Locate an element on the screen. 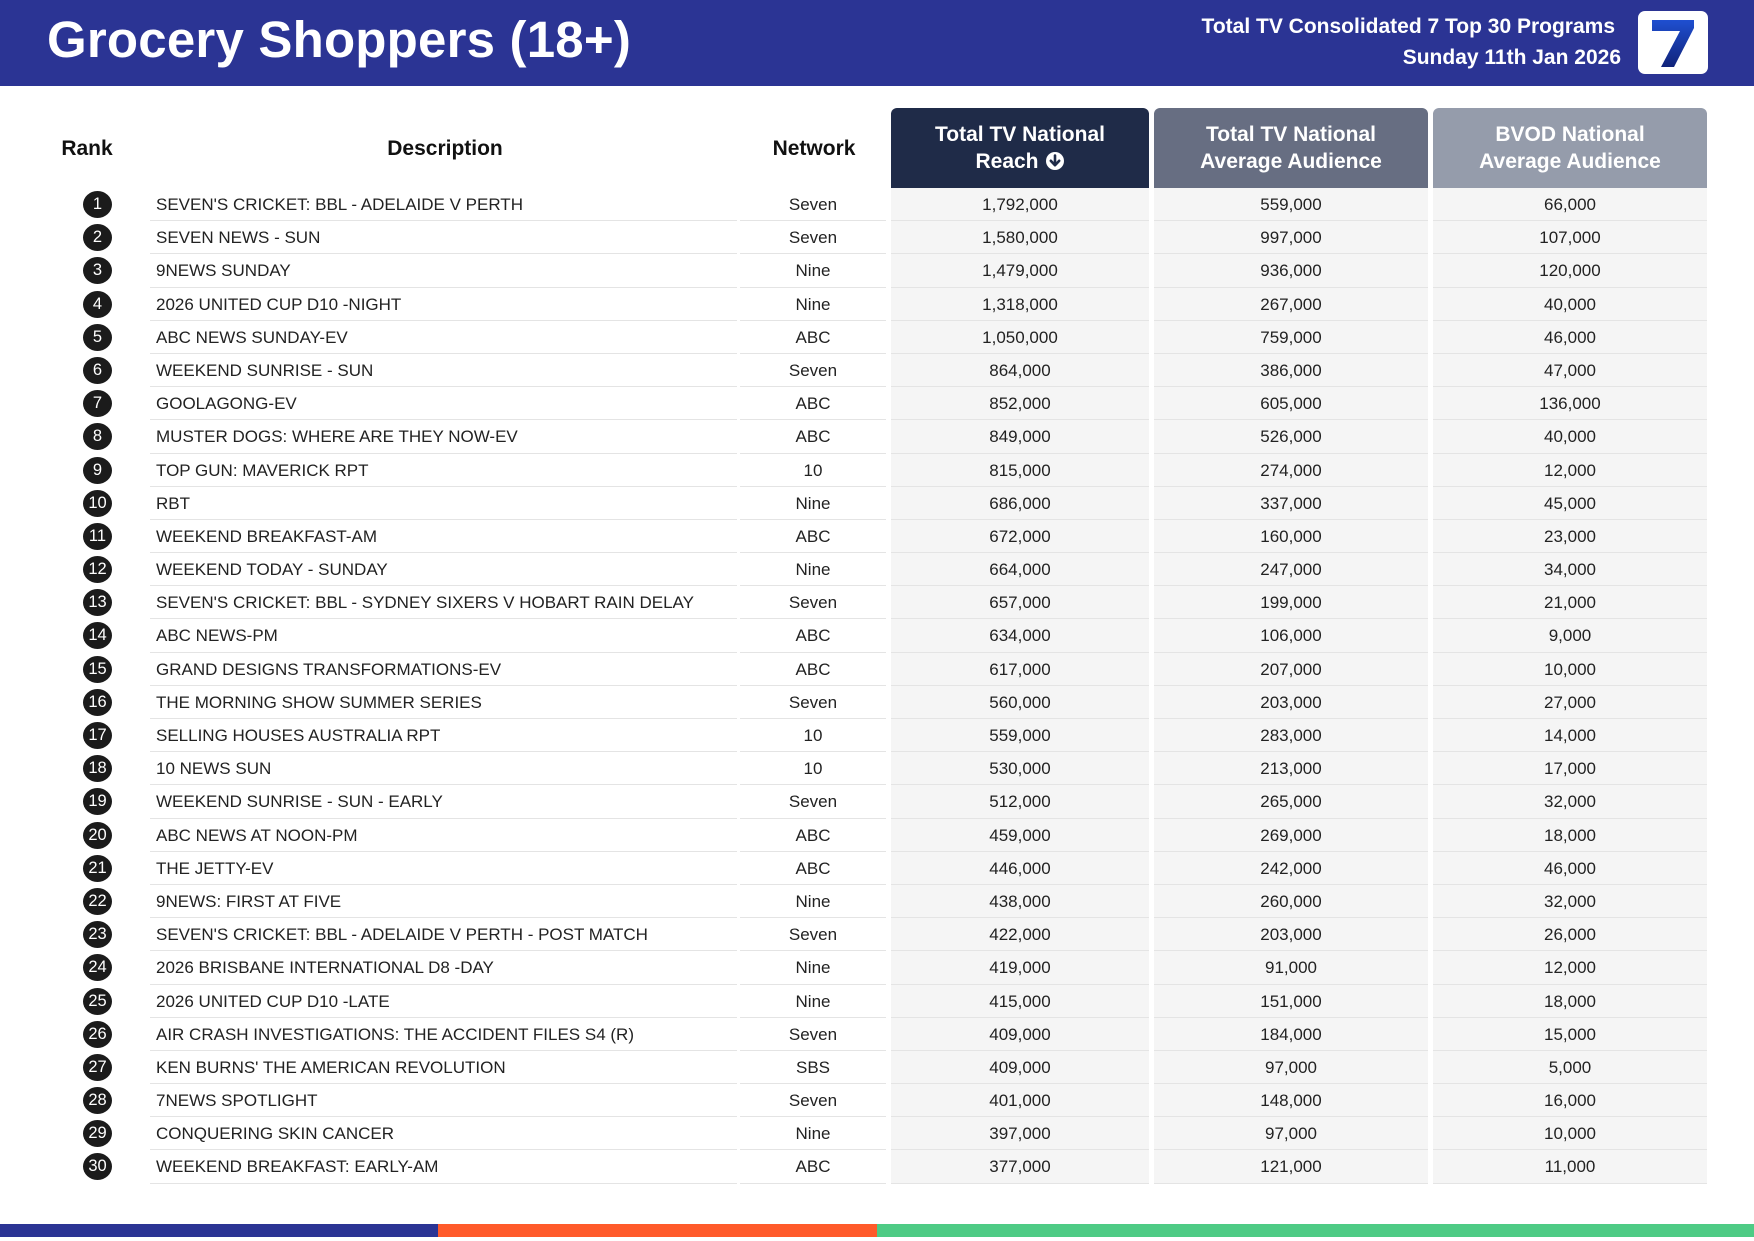 This screenshot has height=1241, width=1754. program-description: CONQUERING SKIN CANCER is located at coordinates (443, 1134).